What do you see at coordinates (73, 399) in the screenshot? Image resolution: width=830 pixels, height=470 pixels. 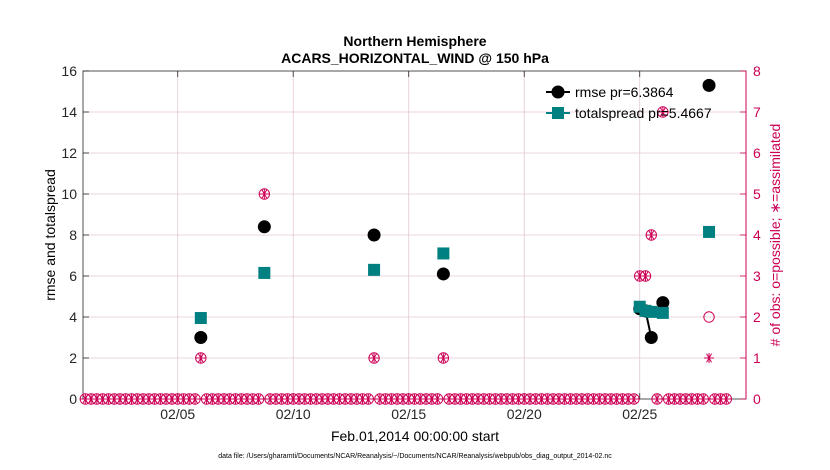 I see `y-tick-label: 0` at bounding box center [73, 399].